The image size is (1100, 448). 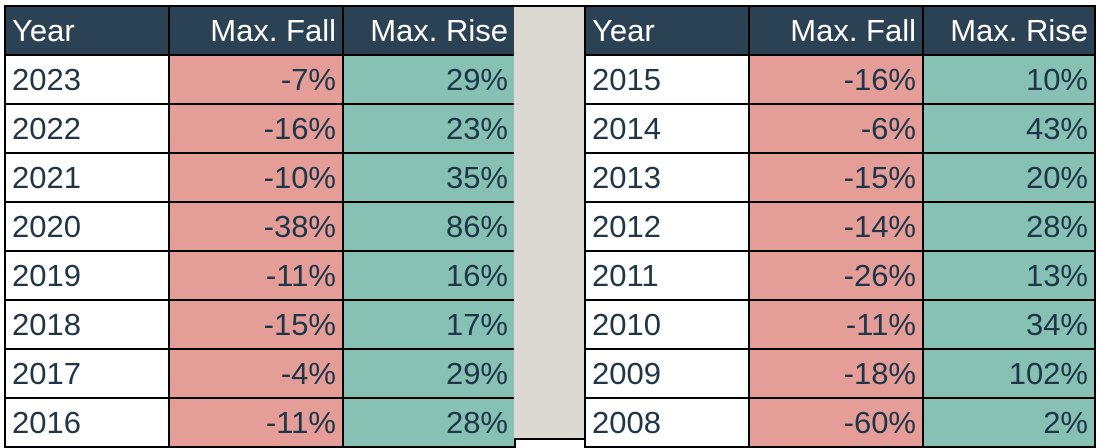 What do you see at coordinates (667, 79) in the screenshot?
I see `year-cell: 2015` at bounding box center [667, 79].